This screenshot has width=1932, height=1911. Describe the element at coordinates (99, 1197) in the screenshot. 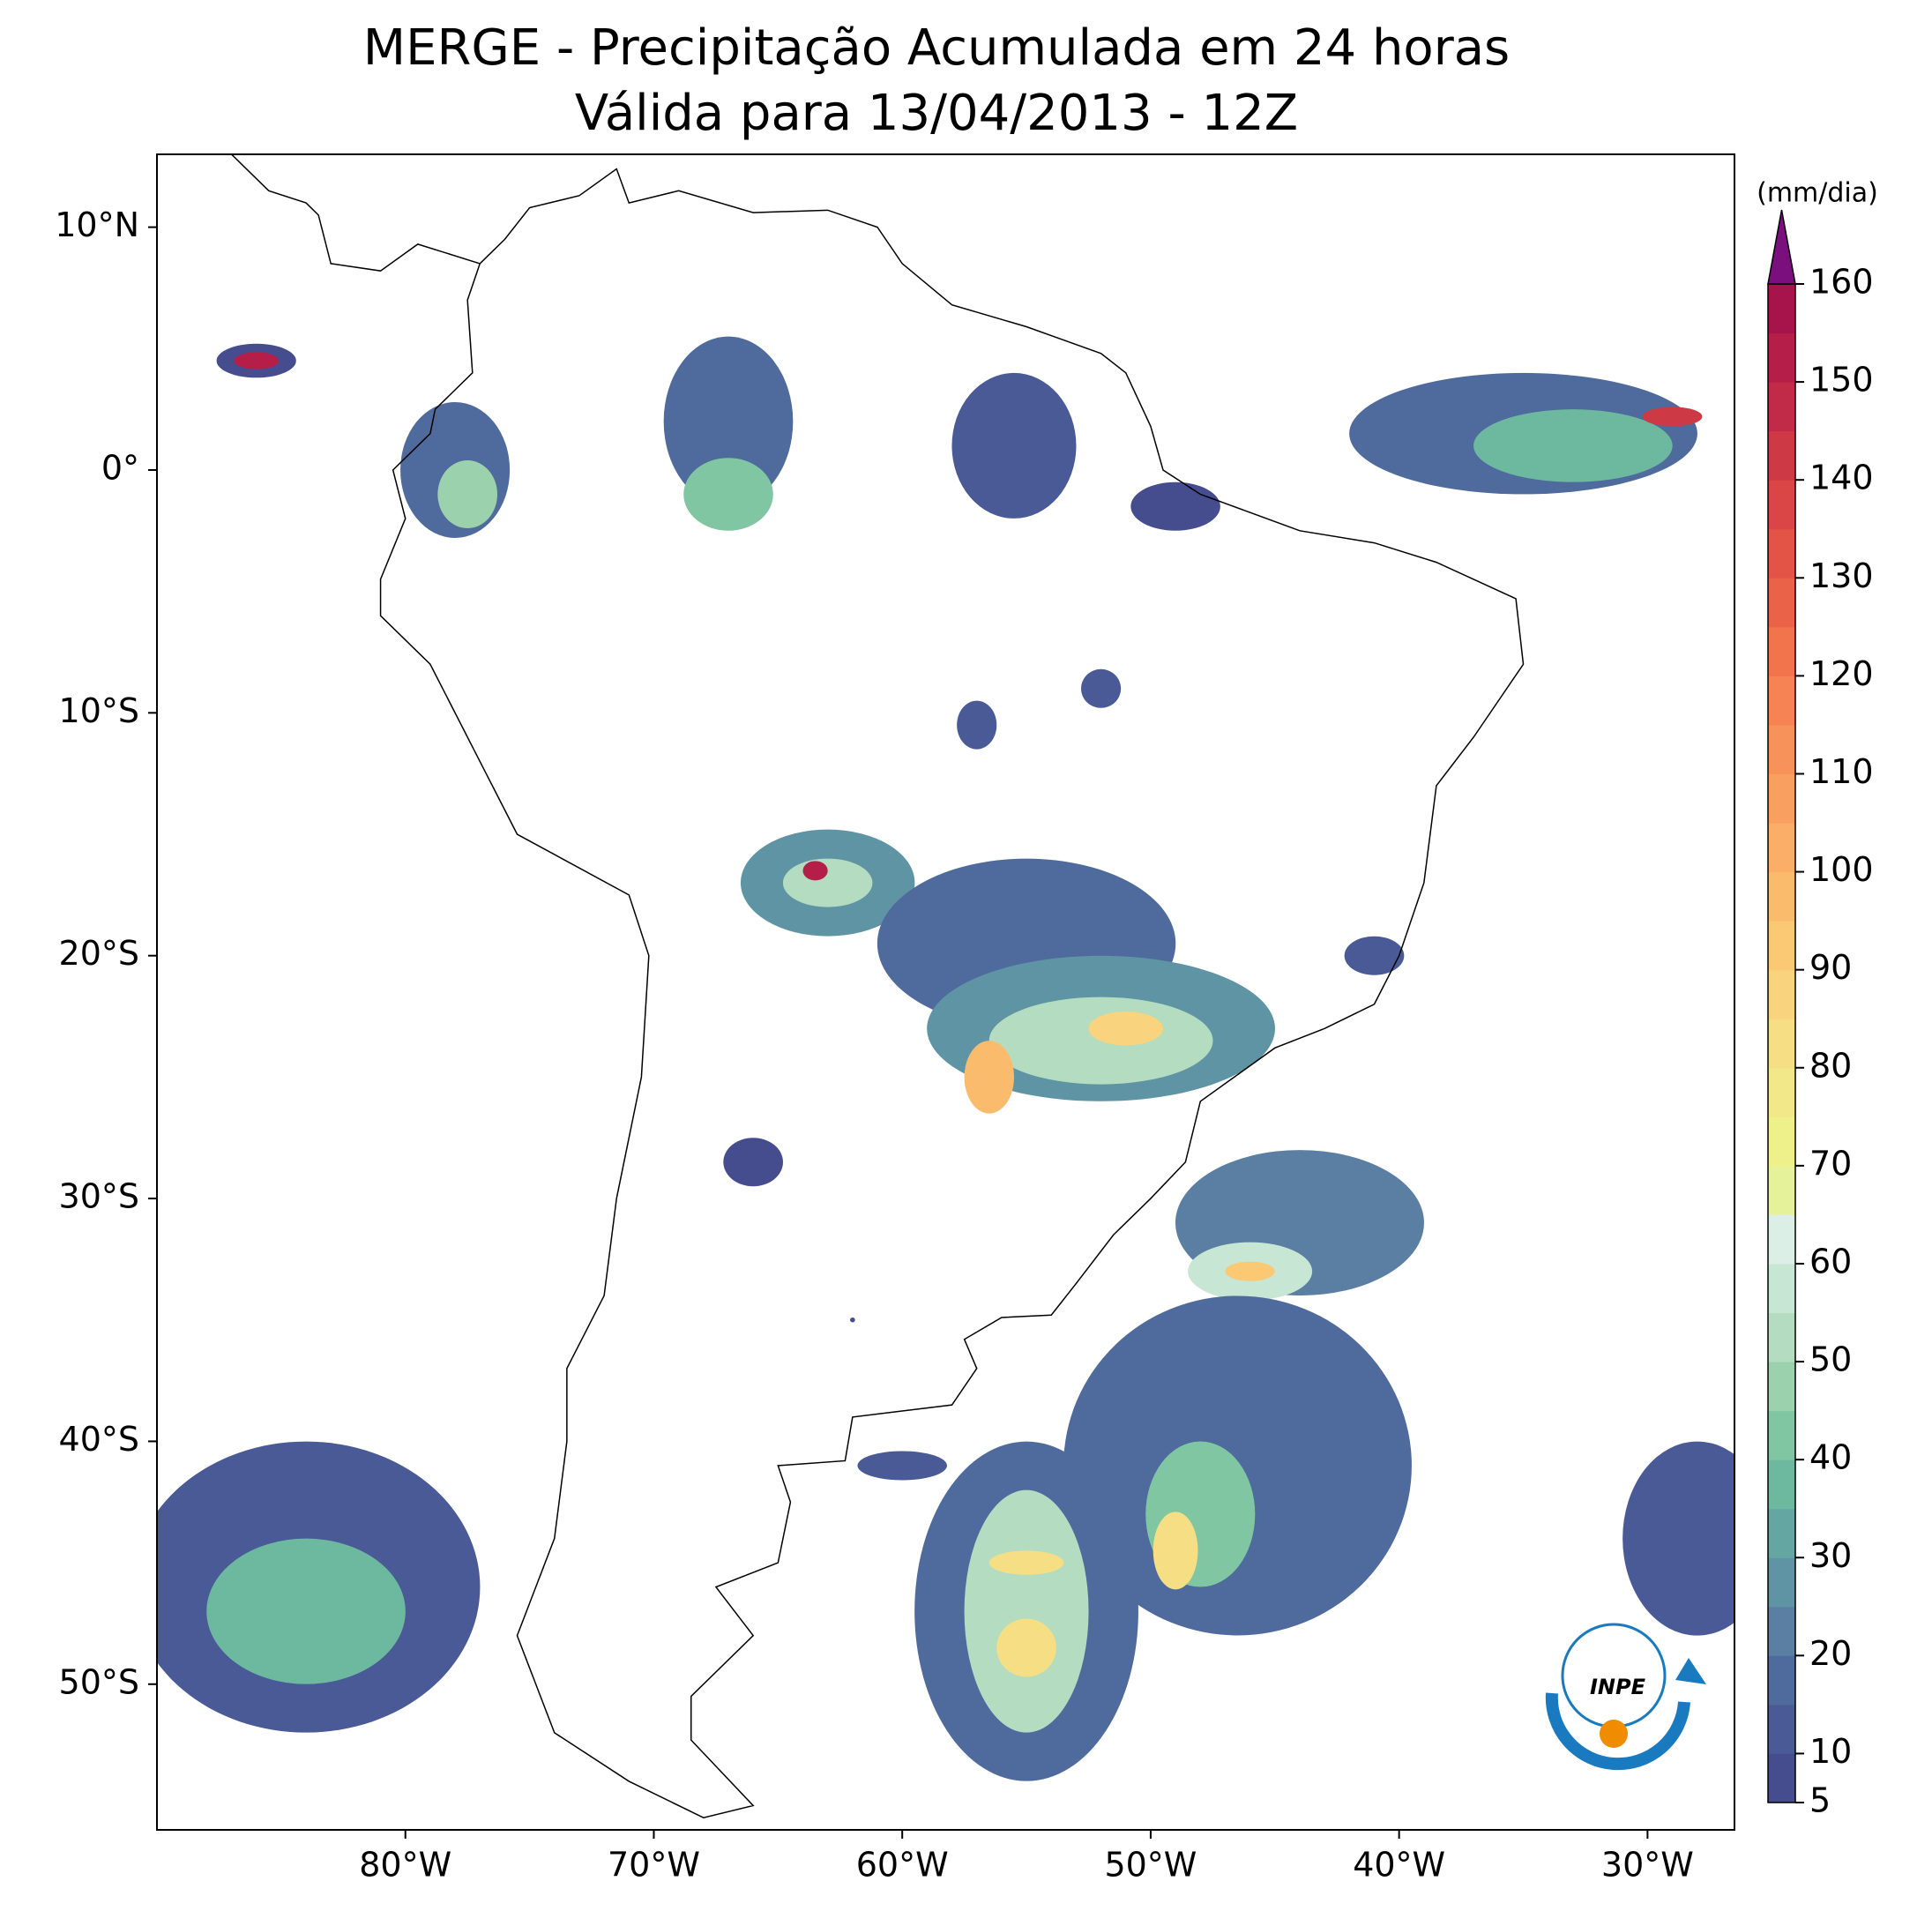

I see `y-tick-label: 30°S` at that location.